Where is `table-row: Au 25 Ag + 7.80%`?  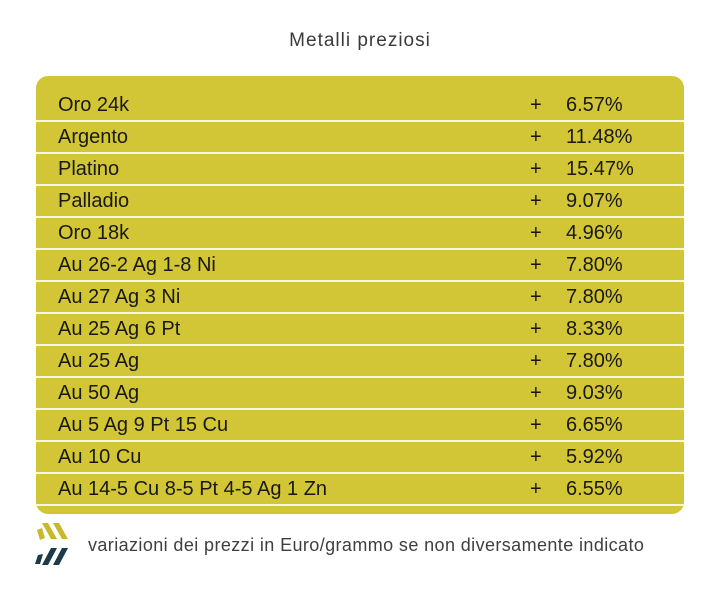 table-row: Au 25 Ag + 7.80% is located at coordinates (360, 362).